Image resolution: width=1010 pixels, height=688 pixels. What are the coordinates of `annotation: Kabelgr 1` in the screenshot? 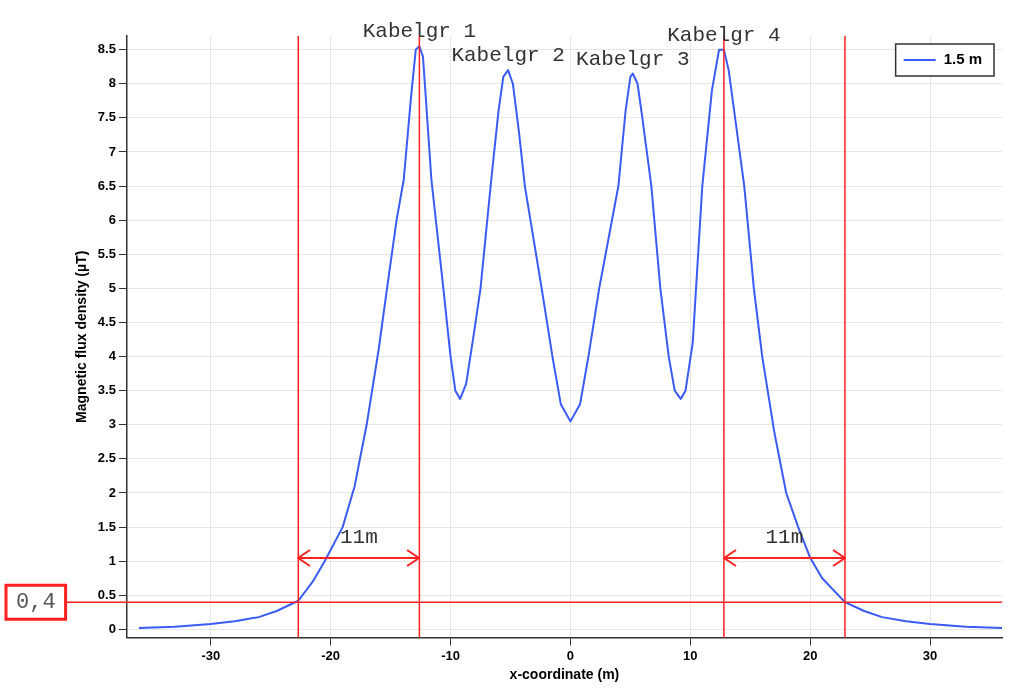 It's located at (419, 32).